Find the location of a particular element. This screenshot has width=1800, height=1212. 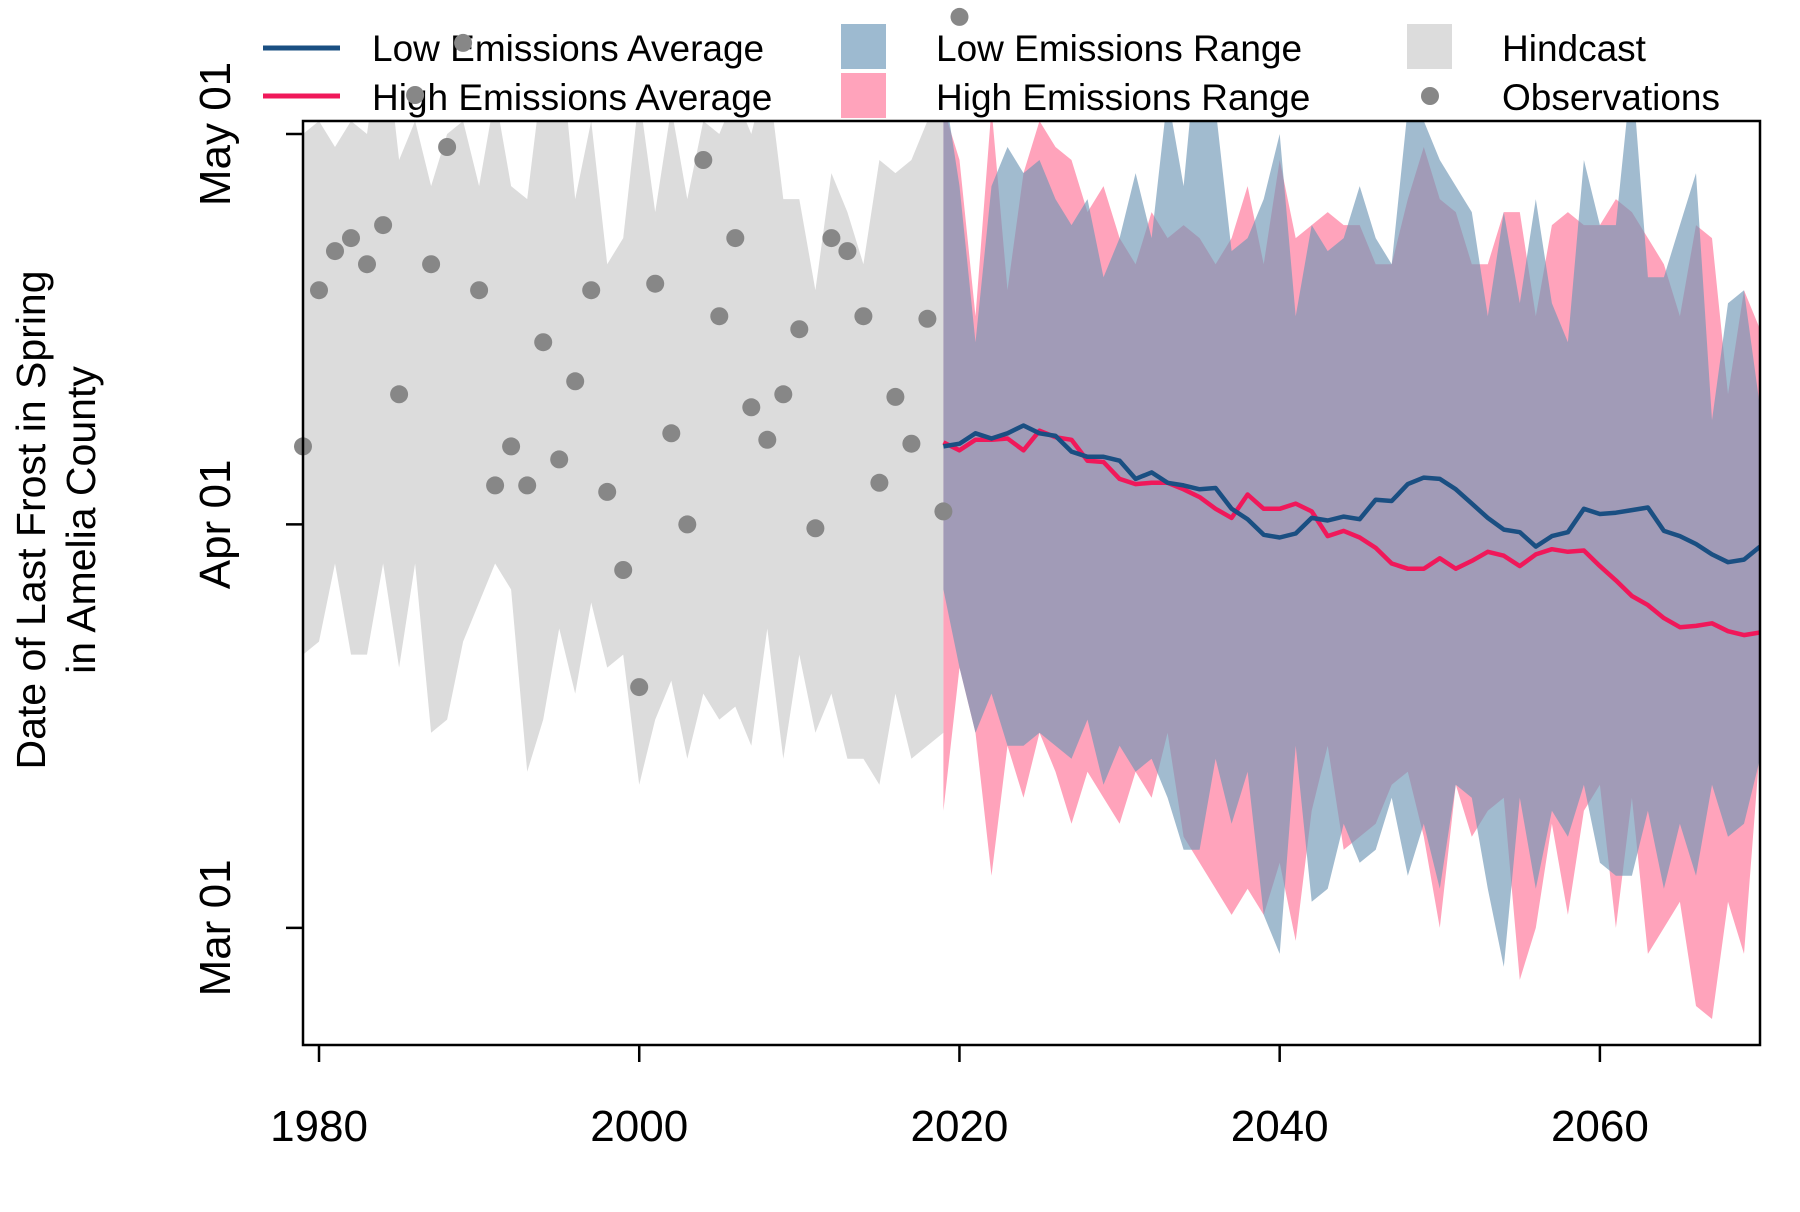

legend-label-hindcast: Hindcast is located at coordinates (1574, 48).